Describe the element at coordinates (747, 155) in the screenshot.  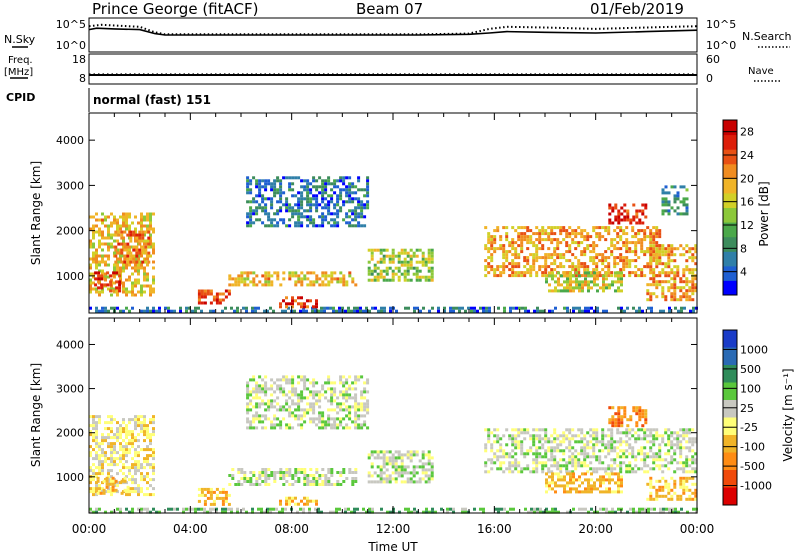
I see `power-colorbar-tick-label: 24` at that location.